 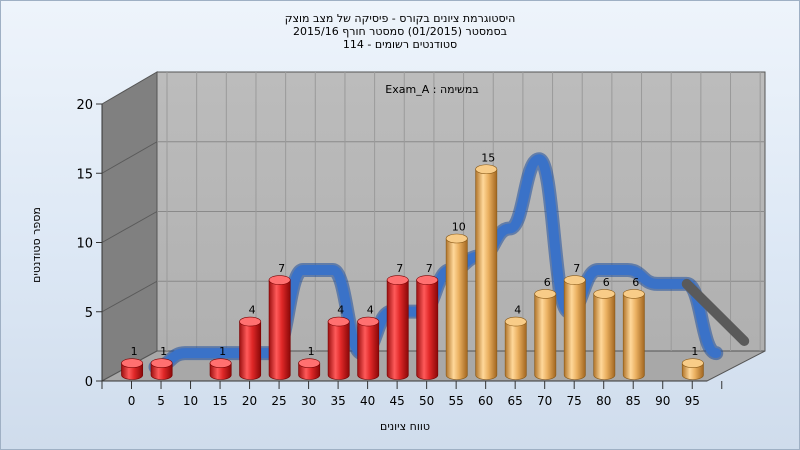 What do you see at coordinates (405, 426) in the screenshot?
I see `x-axis-title: טווח ציונים` at bounding box center [405, 426].